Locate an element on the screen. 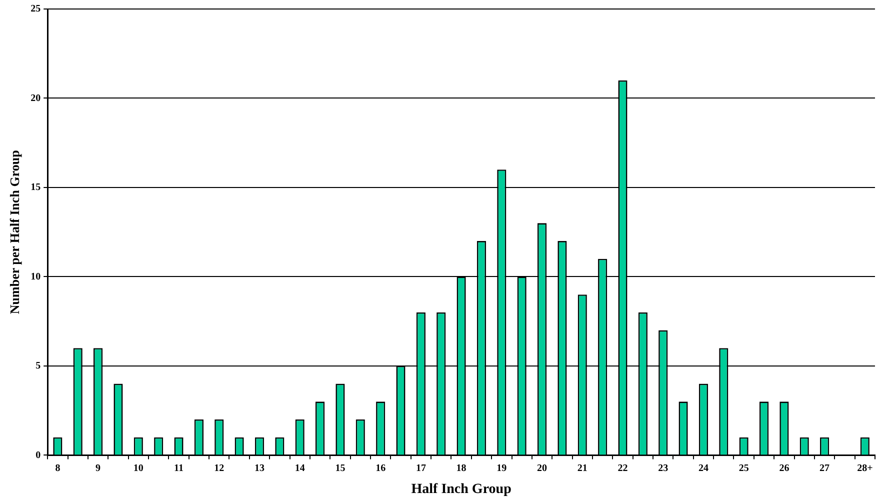 The image size is (881, 504). x-tick-label: 22 is located at coordinates (623, 468).